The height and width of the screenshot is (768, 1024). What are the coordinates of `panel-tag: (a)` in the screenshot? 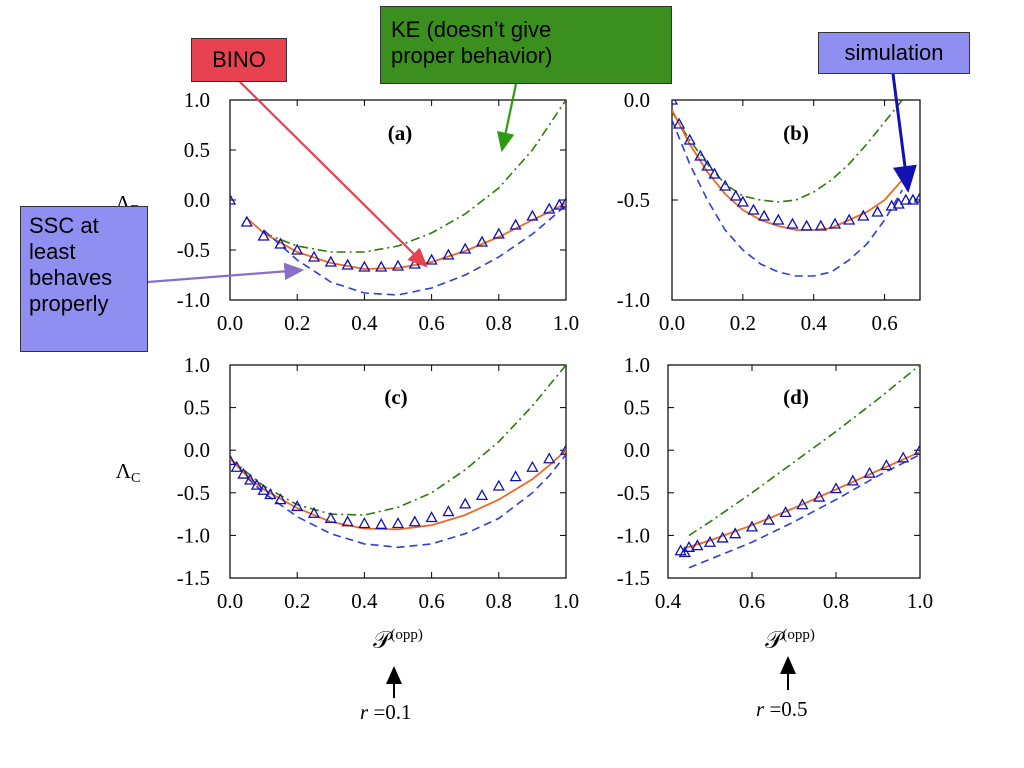 It's located at (400, 133).